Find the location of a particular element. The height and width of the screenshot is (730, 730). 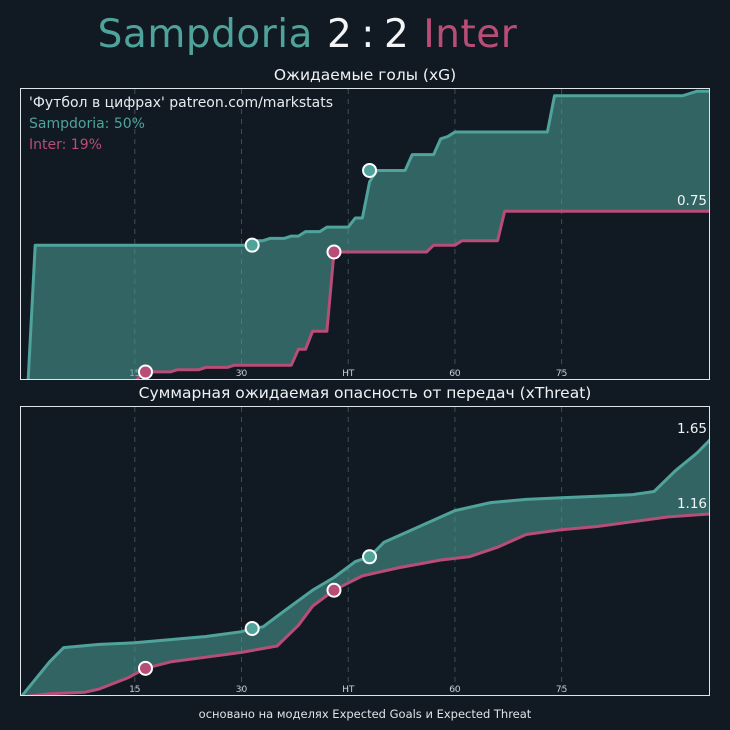

credit-text: 'Футбол в цифрах' patreon.com/markstats is located at coordinates (181, 103).